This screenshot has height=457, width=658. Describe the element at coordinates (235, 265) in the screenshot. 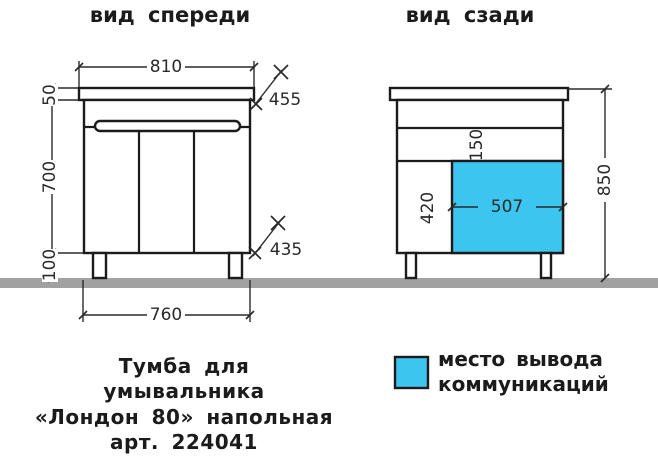

I see `front-right-leg` at that location.